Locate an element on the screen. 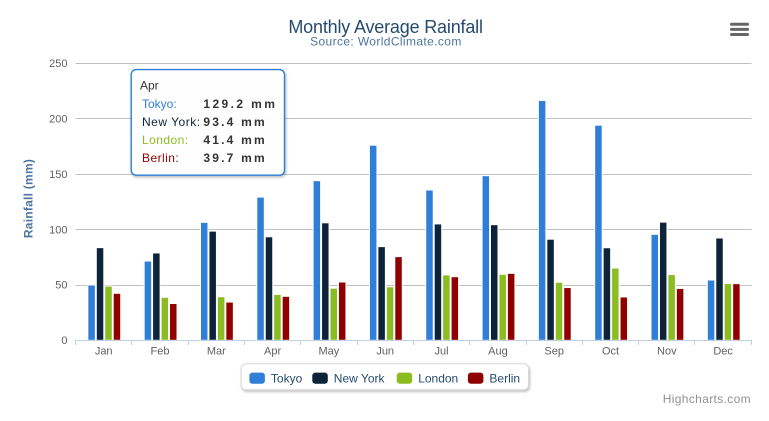  svg-text: Mar is located at coordinates (216, 351).